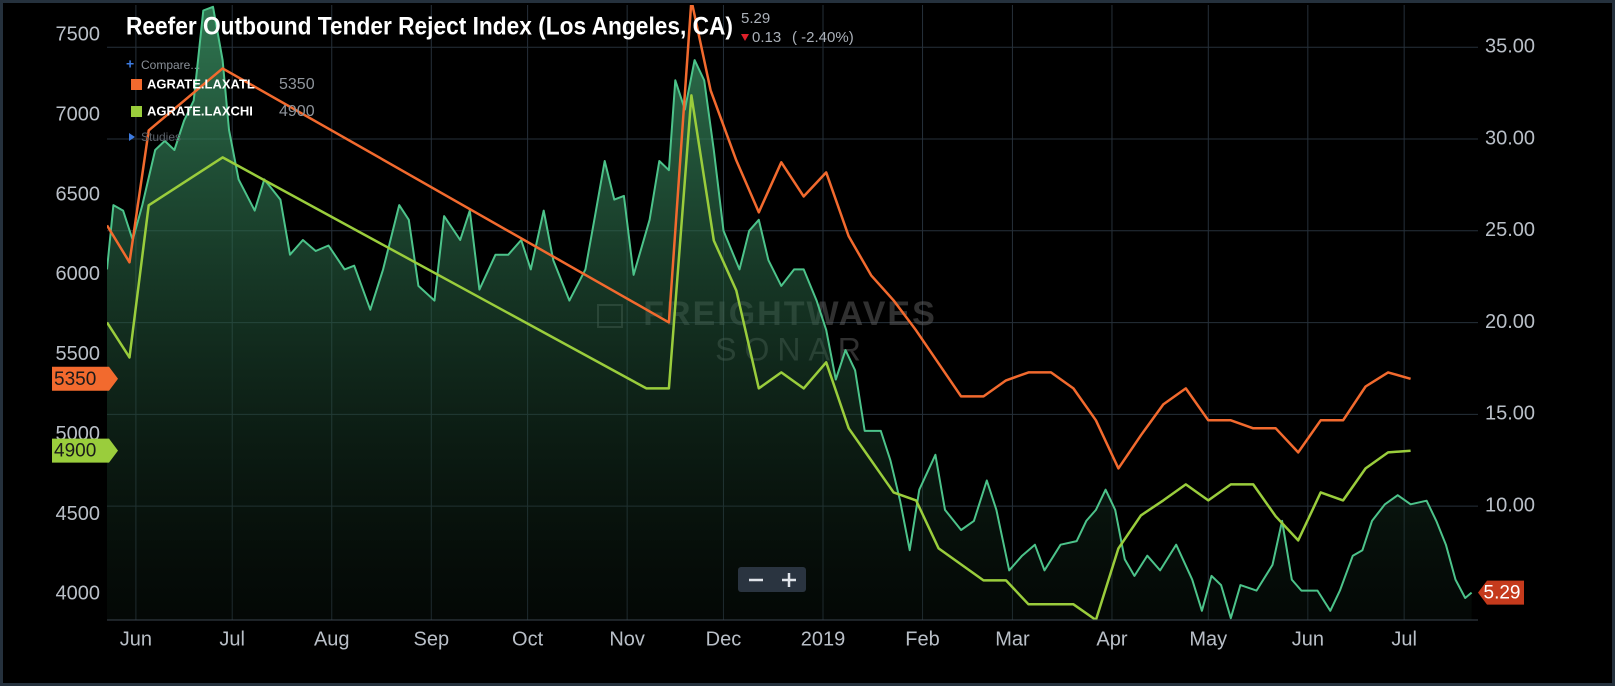 Image resolution: width=1615 pixels, height=686 pixels. Describe the element at coordinates (78, 35) in the screenshot. I see `y-tick-label: 7500` at that location.